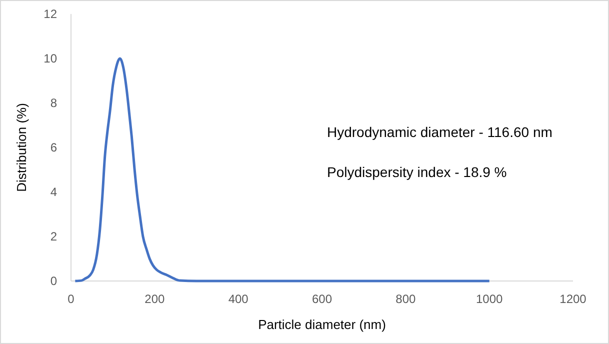  I want to click on x-tick-label: 600, so click(322, 299).